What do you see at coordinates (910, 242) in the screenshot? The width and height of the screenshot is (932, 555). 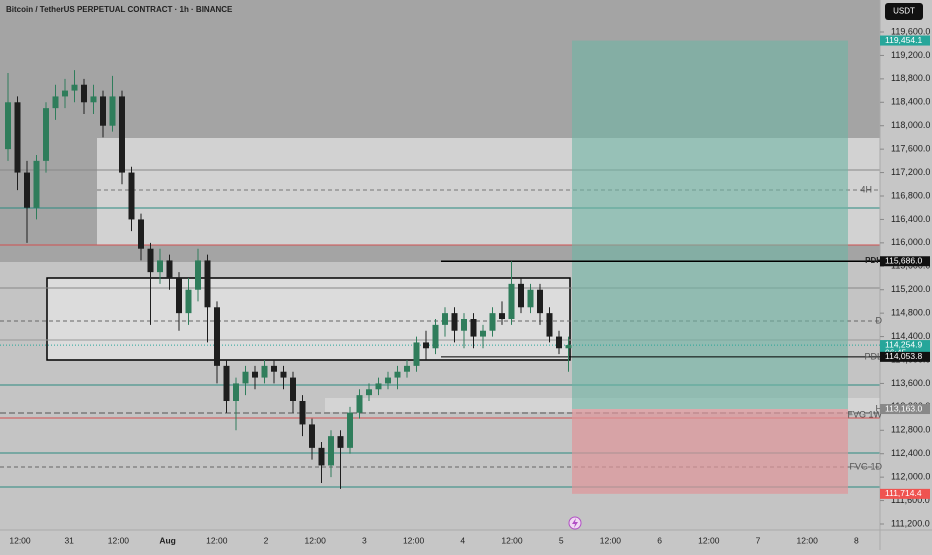 I see `price-tick-label: 116,000.0` at bounding box center [910, 242].